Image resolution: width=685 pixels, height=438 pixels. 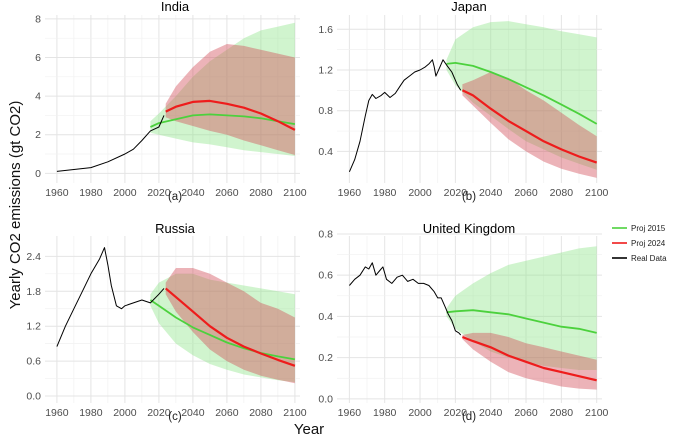 What do you see at coordinates (325, 30) in the screenshot?
I see `y-tick-label: 1.6` at bounding box center [325, 30].